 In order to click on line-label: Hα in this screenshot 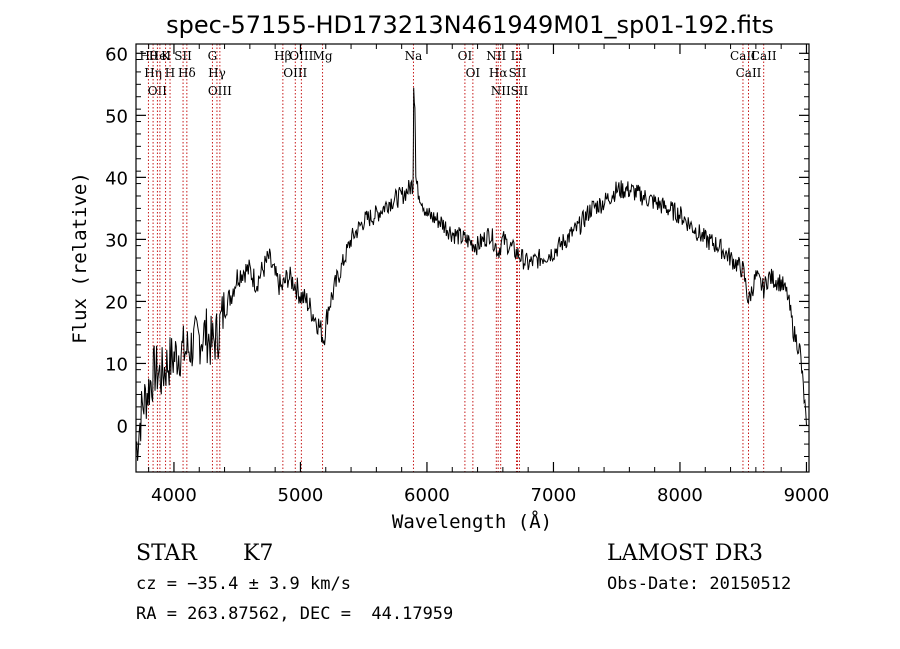, I will do `click(498, 73)`.